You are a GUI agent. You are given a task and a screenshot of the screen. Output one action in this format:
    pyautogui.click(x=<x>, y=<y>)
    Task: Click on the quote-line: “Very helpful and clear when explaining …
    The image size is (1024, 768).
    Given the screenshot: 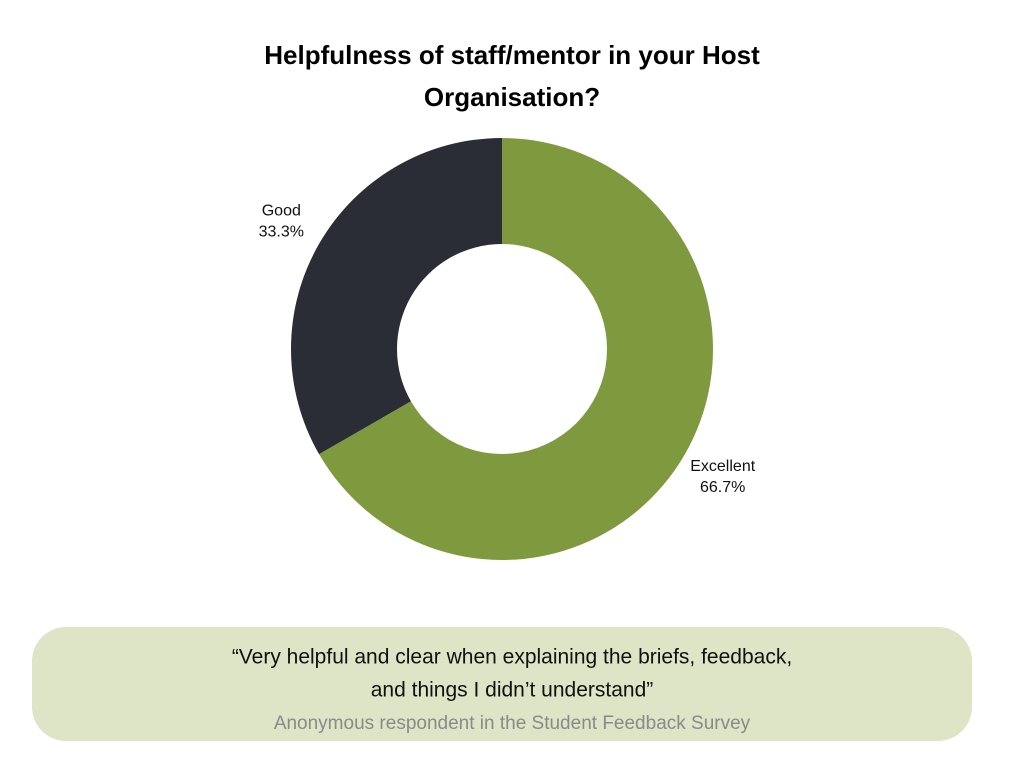 What is the action you would take?
    pyautogui.click(x=512, y=657)
    